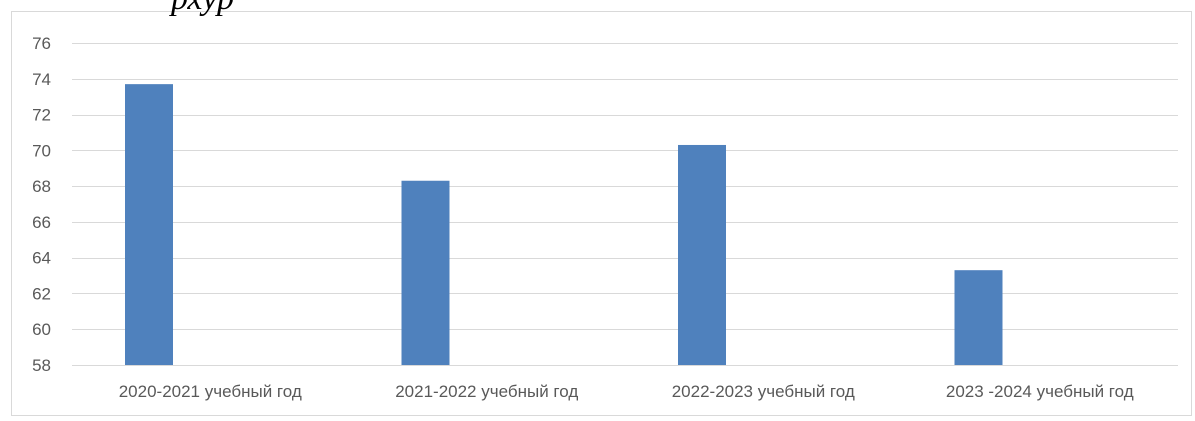  What do you see at coordinates (202, 9) in the screenshot?
I see `header-text-fragment: рхур` at bounding box center [202, 9].